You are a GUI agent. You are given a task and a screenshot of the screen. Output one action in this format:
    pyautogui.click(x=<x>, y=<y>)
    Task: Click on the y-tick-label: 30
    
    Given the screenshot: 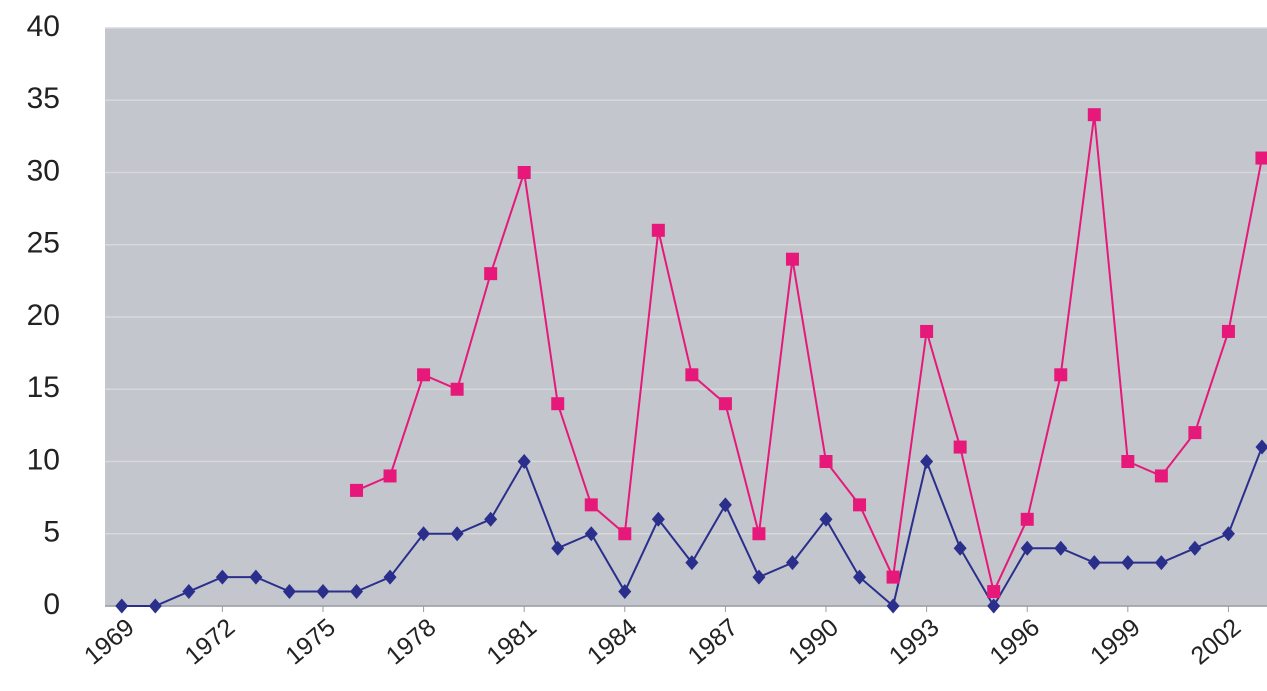 What is the action you would take?
    pyautogui.click(x=43, y=170)
    